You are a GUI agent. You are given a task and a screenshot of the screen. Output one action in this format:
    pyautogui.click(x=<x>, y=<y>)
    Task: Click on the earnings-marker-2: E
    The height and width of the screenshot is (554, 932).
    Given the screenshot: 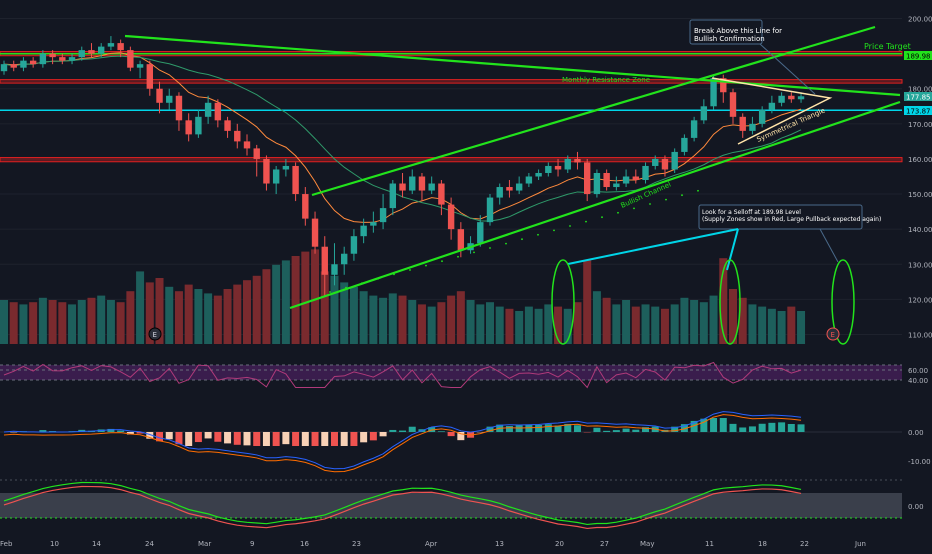 What is the action you would take?
    pyautogui.click(x=833, y=334)
    